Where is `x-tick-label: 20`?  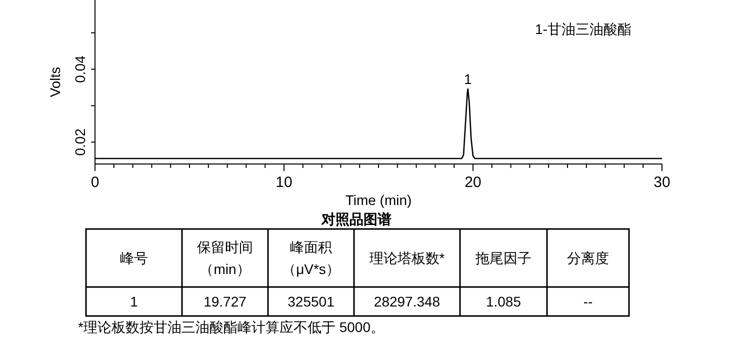 x-tick-label: 20 is located at coordinates (473, 182).